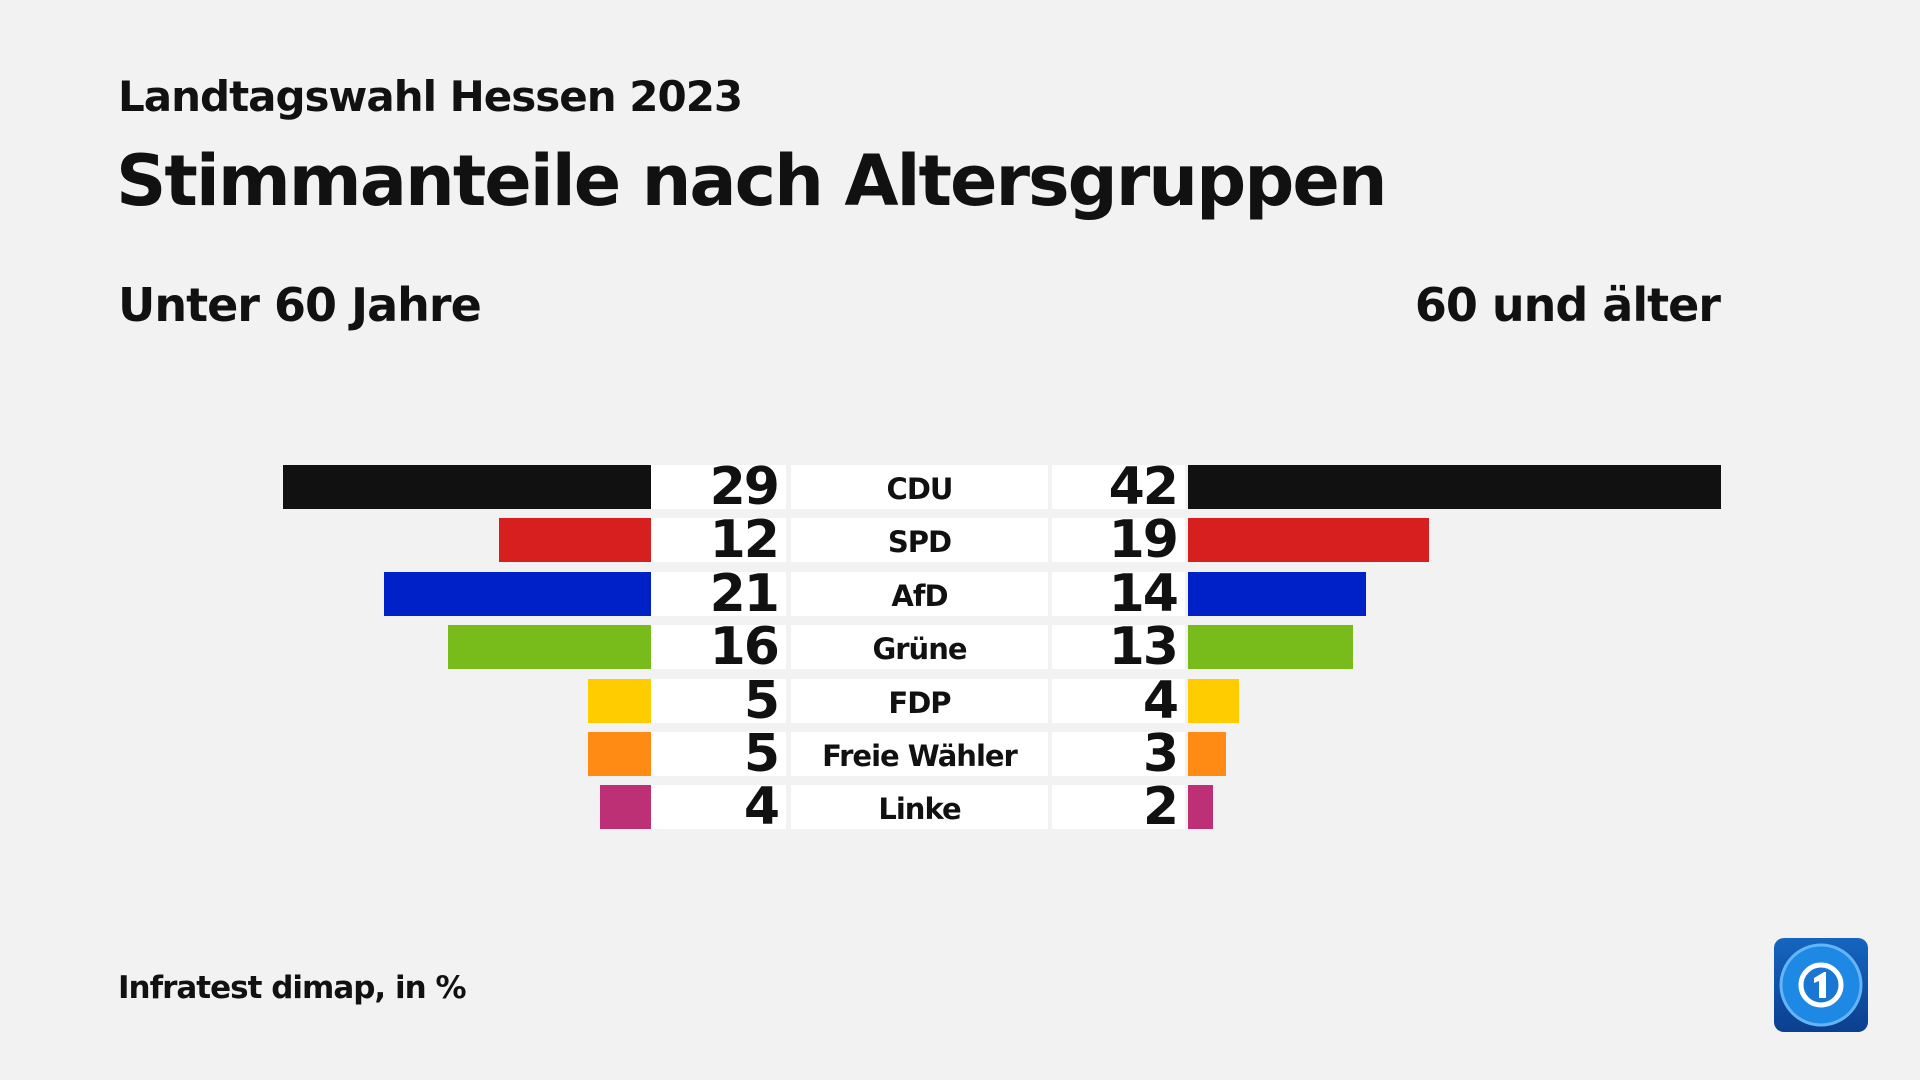  I want to click on value-right-4: 4, so click(1118, 701).